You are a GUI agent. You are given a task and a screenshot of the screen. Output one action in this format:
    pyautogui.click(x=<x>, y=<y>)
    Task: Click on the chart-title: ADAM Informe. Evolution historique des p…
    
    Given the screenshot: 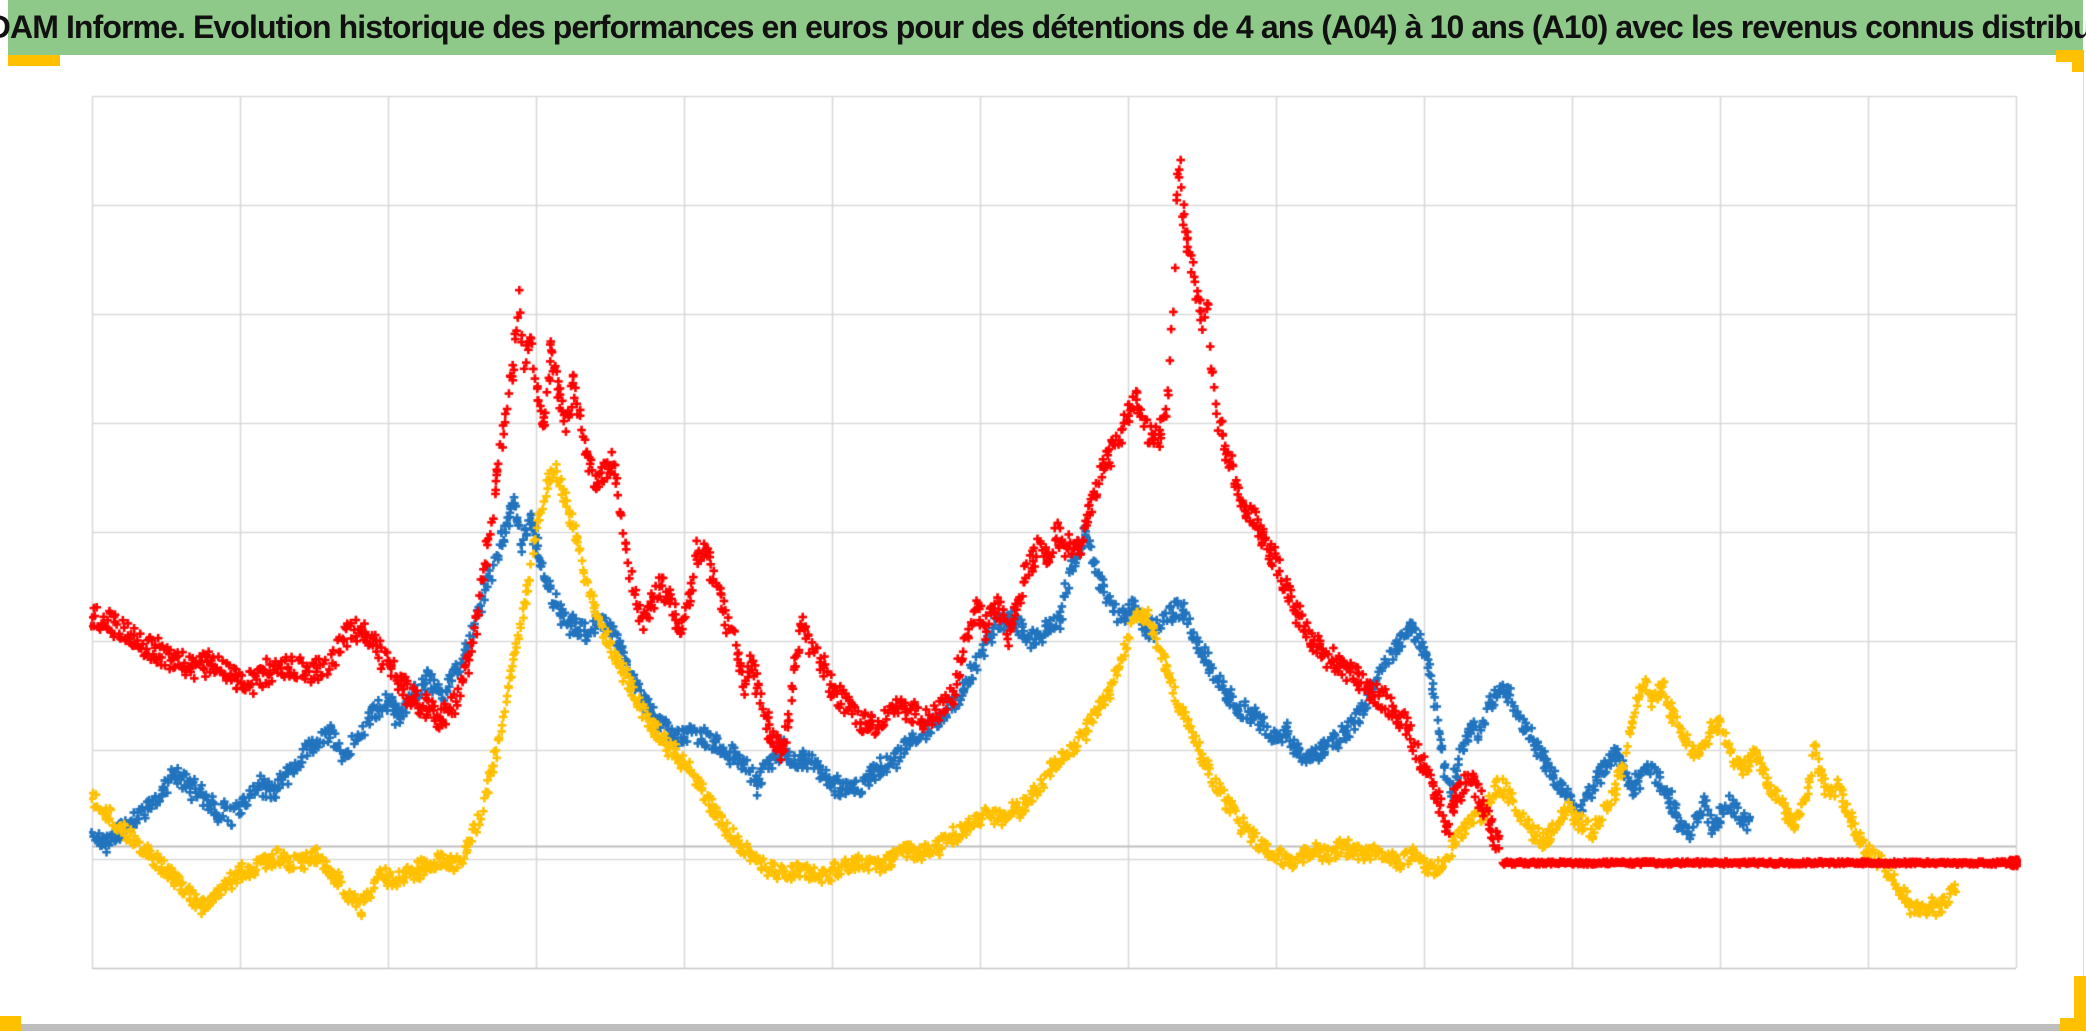 What is the action you would take?
    pyautogui.click(x=1043, y=27)
    